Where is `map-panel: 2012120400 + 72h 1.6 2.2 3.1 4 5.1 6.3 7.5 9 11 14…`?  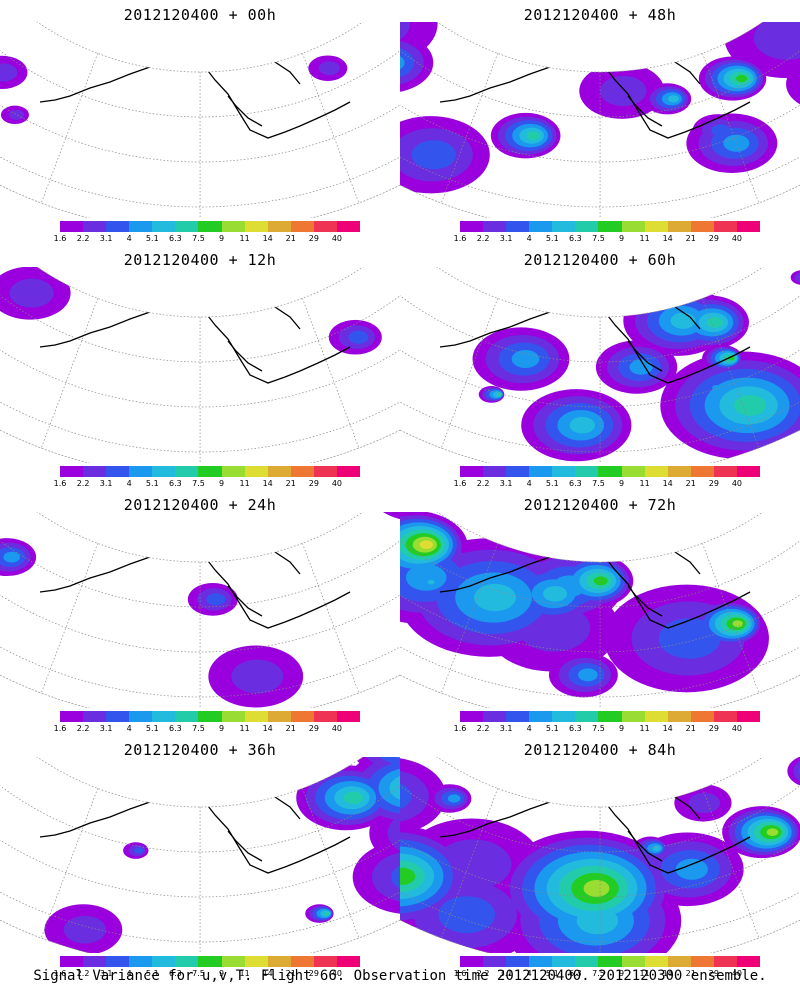
map-panel: 2012120400 + 72h 1.6 2.2 3.1 4 5.1 6.3 7.5 9 11 14… is located at coordinates (600, 612).